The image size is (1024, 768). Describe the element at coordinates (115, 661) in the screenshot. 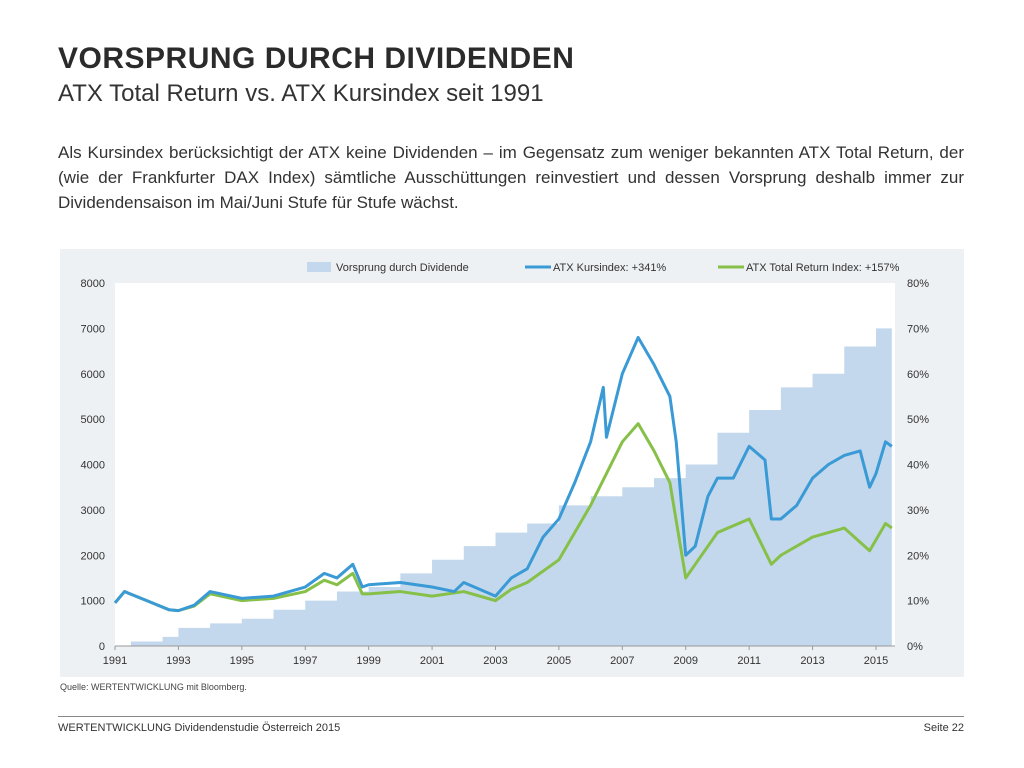

I see `x-tick-label: 1991` at that location.